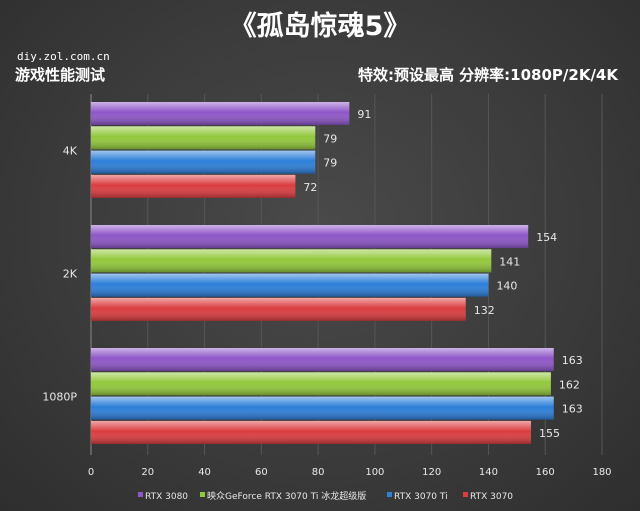 This screenshot has width=640, height=511. What do you see at coordinates (549, 433) in the screenshot?
I see `data-label: 155` at bounding box center [549, 433].